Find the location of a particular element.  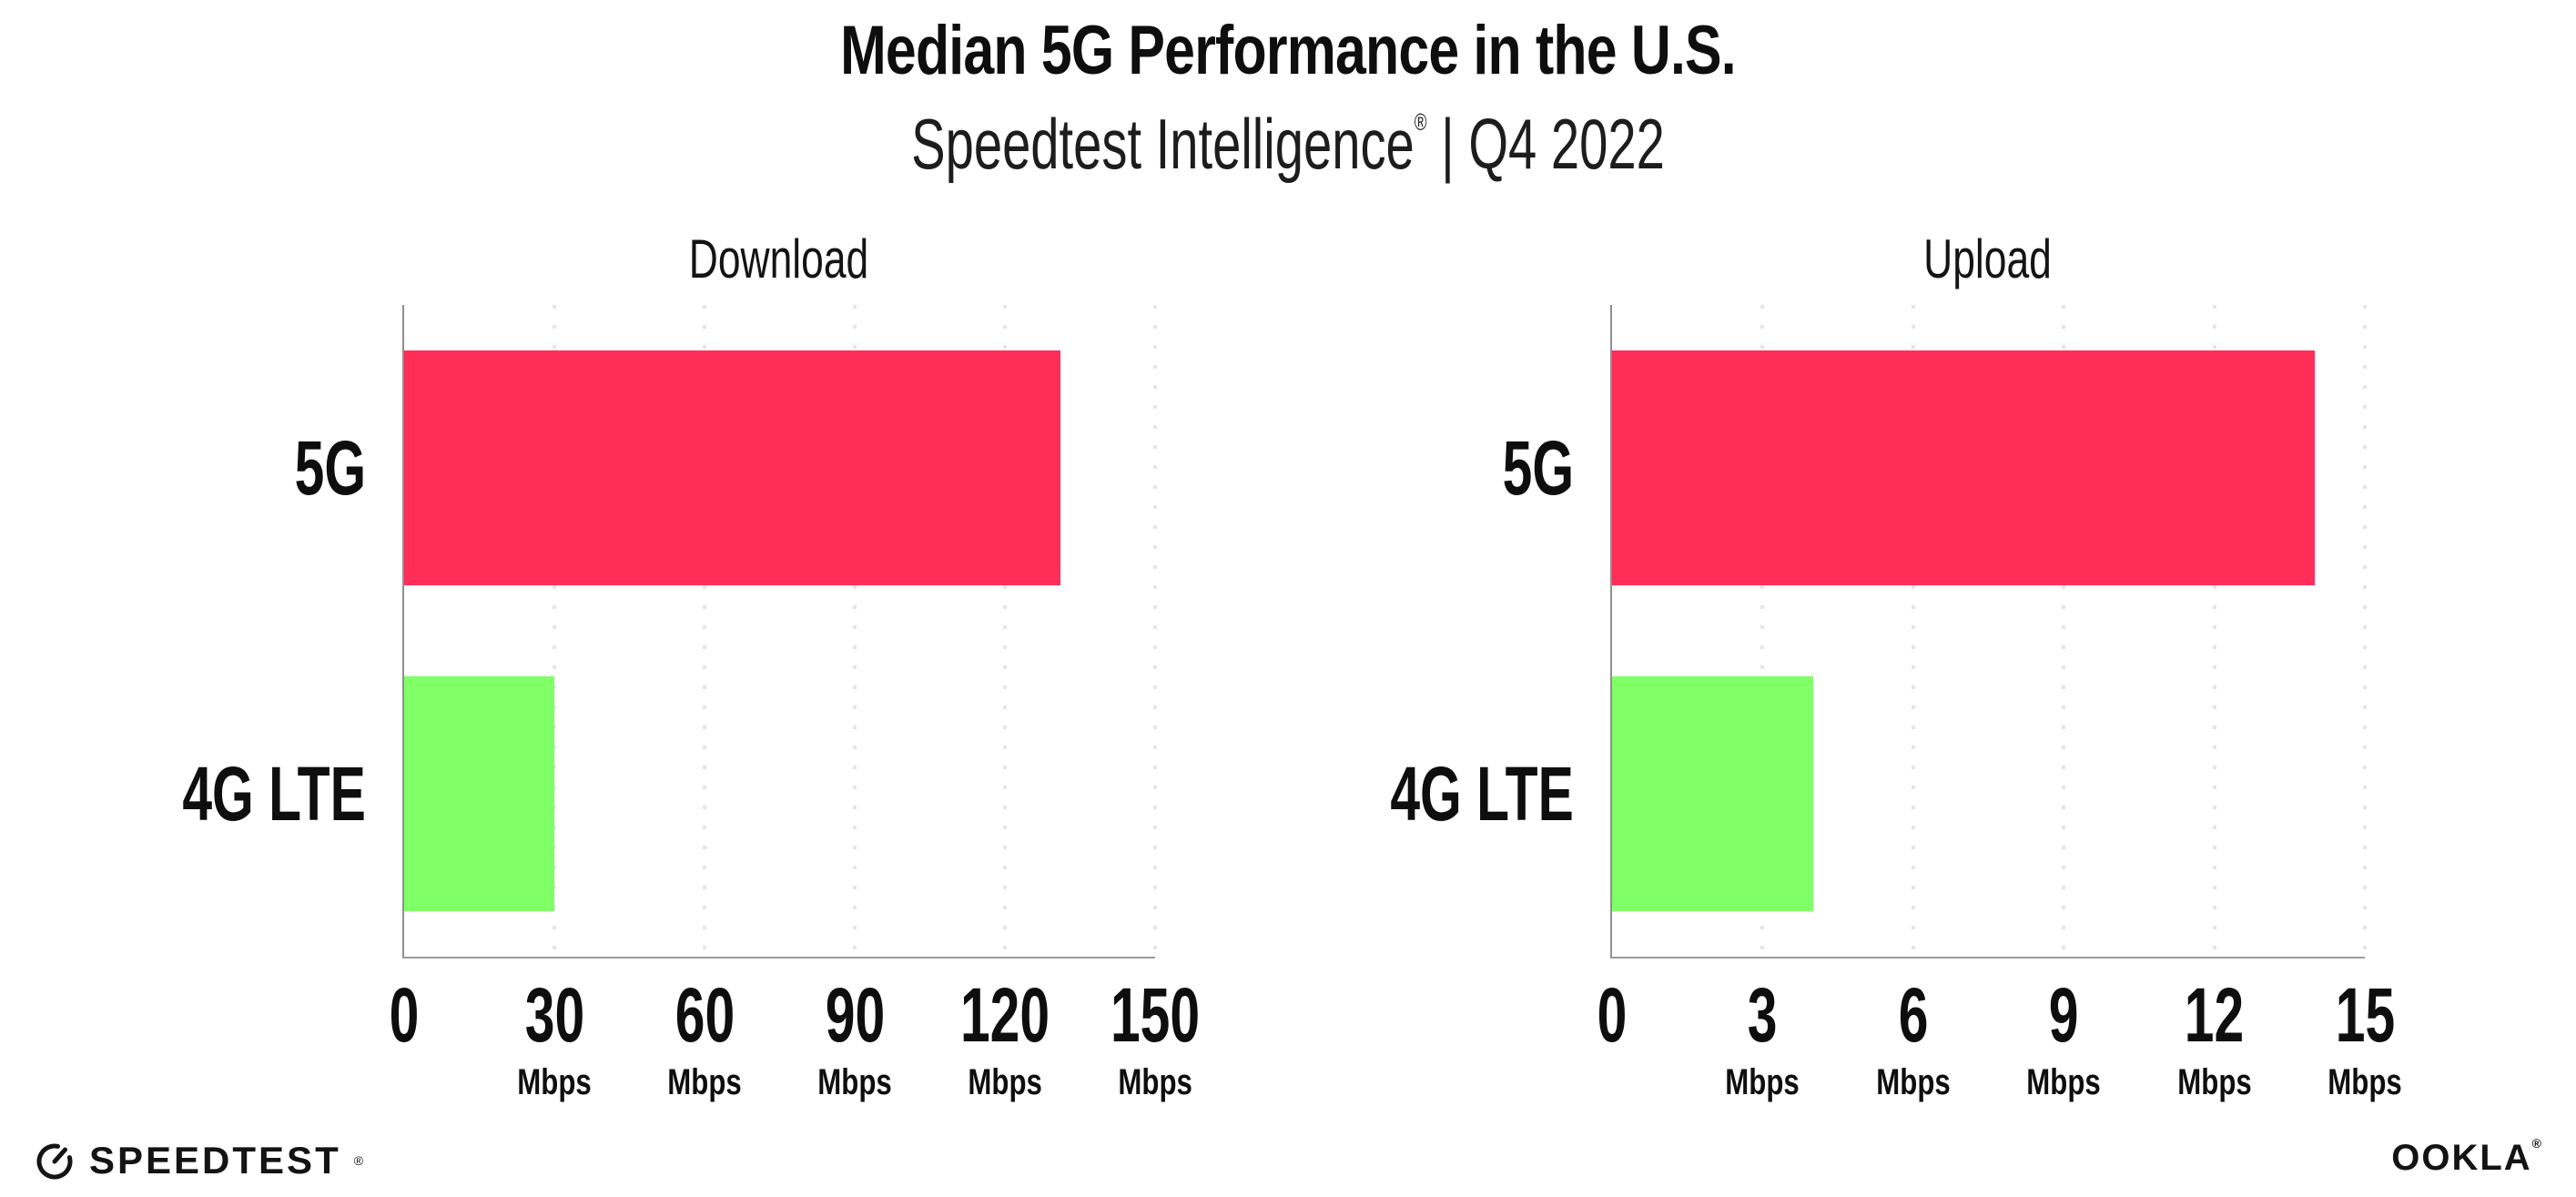

tick-value: 12 is located at coordinates (2214, 1015).